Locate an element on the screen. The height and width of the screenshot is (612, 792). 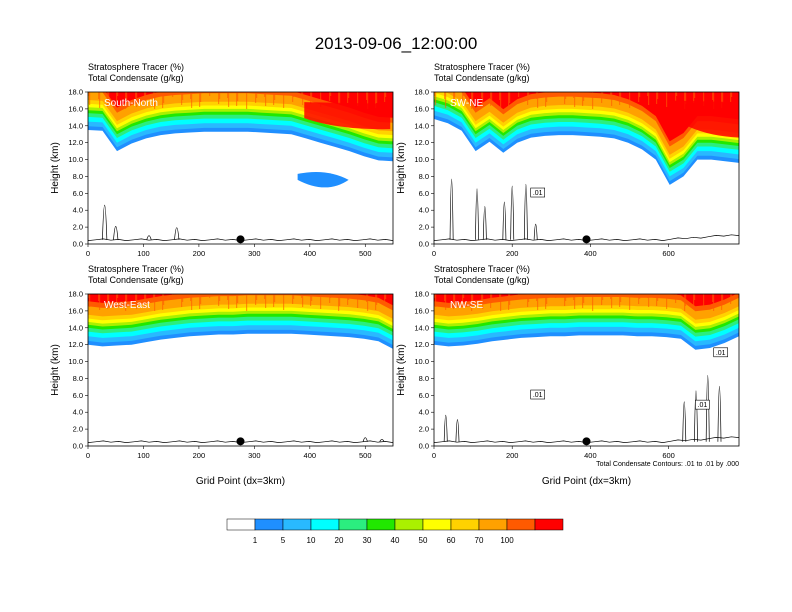
y-tick-label: 0.0 is located at coordinates (78, 446).